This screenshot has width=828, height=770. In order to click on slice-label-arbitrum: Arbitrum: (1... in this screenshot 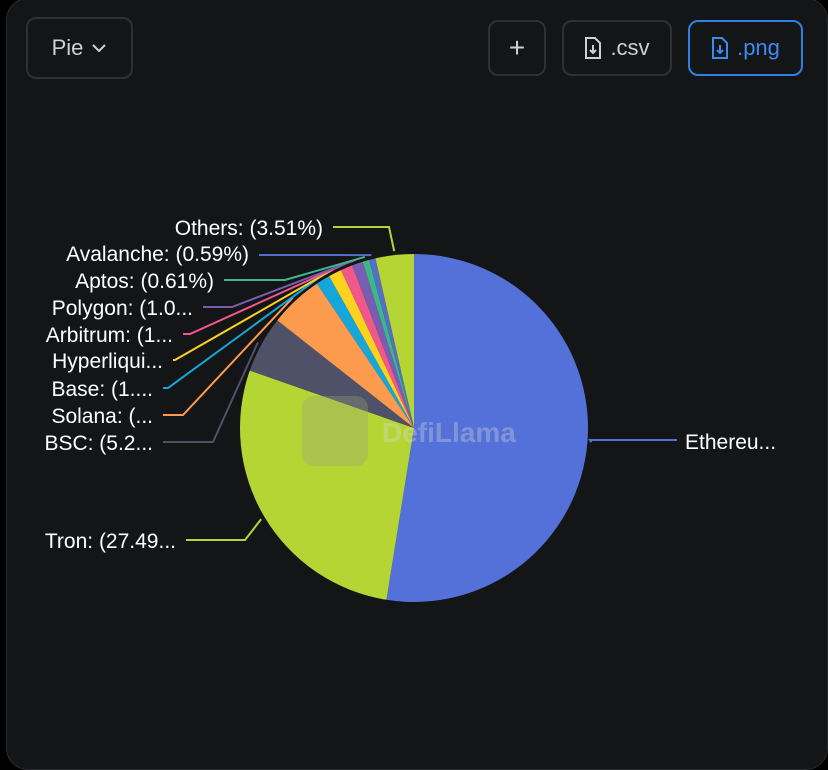, I will do `click(109, 335)`.